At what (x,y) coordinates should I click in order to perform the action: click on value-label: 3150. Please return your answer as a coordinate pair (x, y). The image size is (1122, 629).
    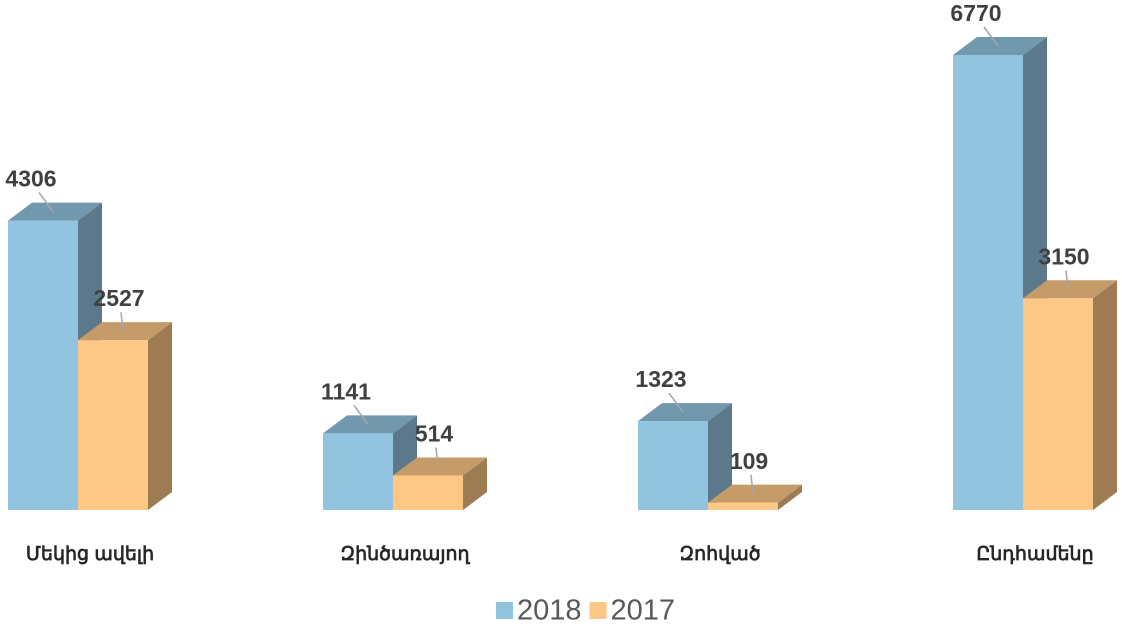
    Looking at the image, I should click on (1063, 256).